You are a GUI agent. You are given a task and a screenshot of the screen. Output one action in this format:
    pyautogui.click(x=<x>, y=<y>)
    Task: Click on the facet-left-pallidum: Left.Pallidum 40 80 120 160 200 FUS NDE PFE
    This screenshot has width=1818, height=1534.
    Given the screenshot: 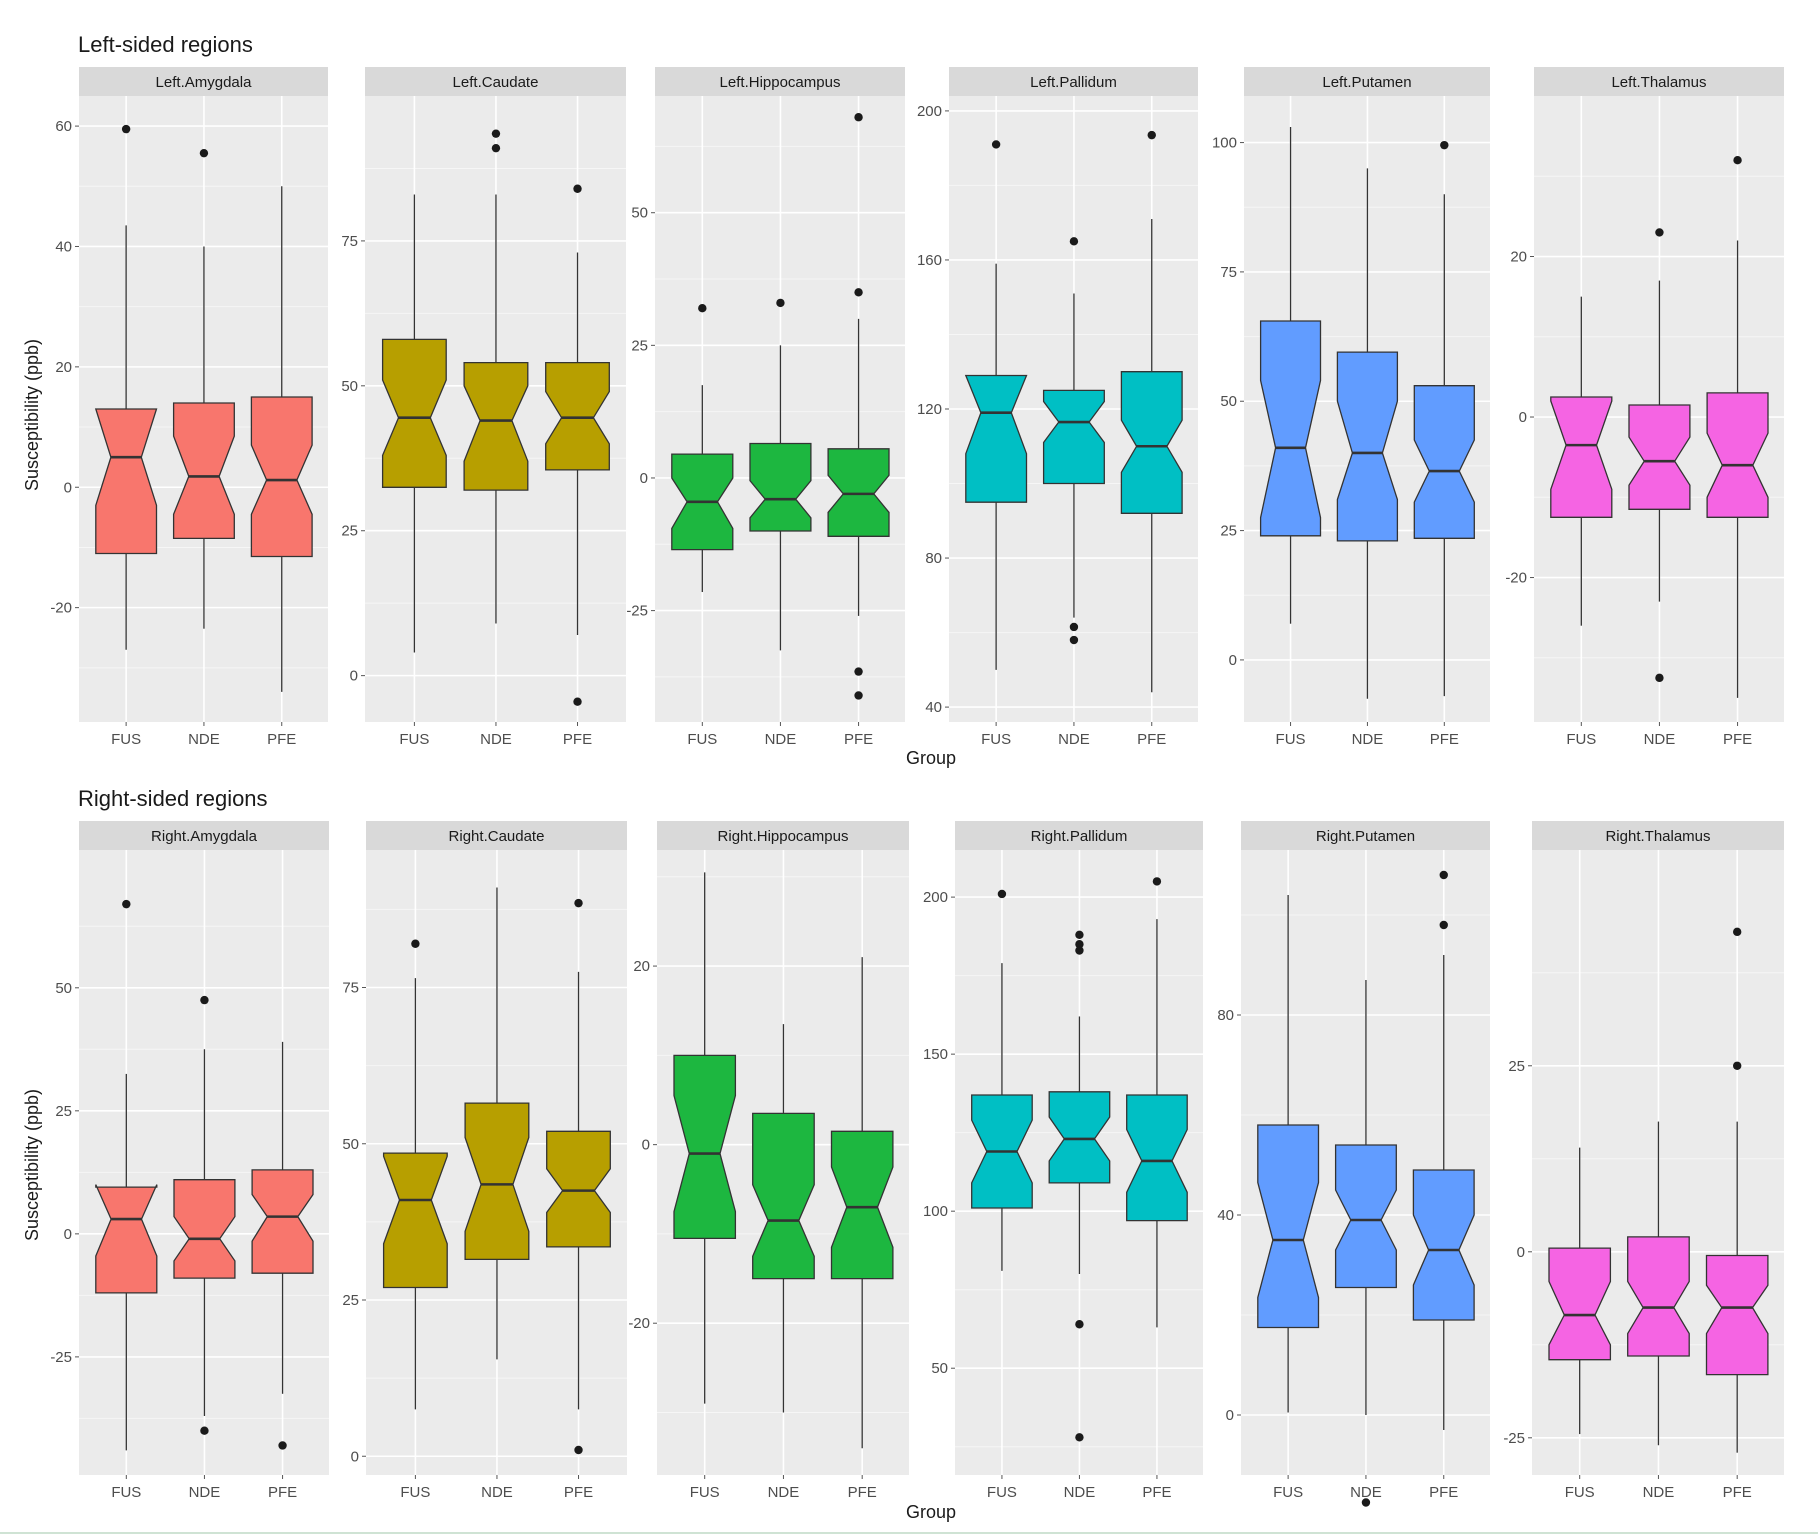 What is the action you would take?
    pyautogui.click(x=1057, y=407)
    